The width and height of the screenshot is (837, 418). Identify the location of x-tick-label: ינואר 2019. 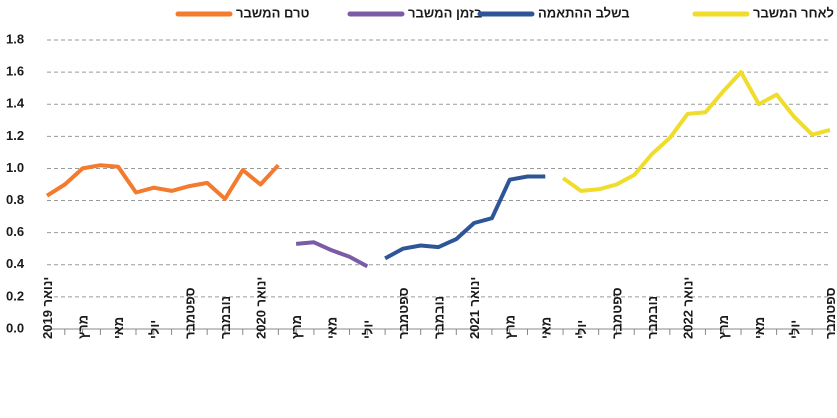
(47, 308).